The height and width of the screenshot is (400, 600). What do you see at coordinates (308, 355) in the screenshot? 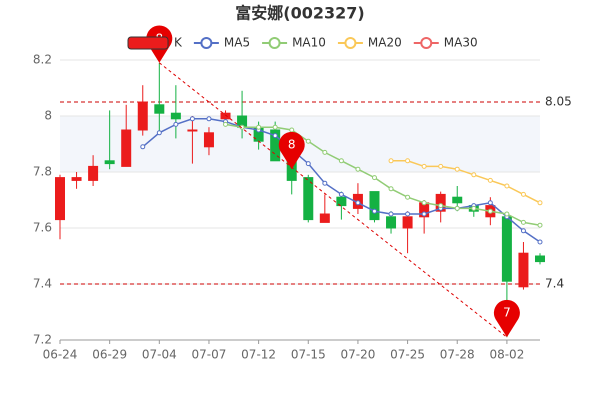
I see `x-tick-label: 07-15` at bounding box center [308, 355].